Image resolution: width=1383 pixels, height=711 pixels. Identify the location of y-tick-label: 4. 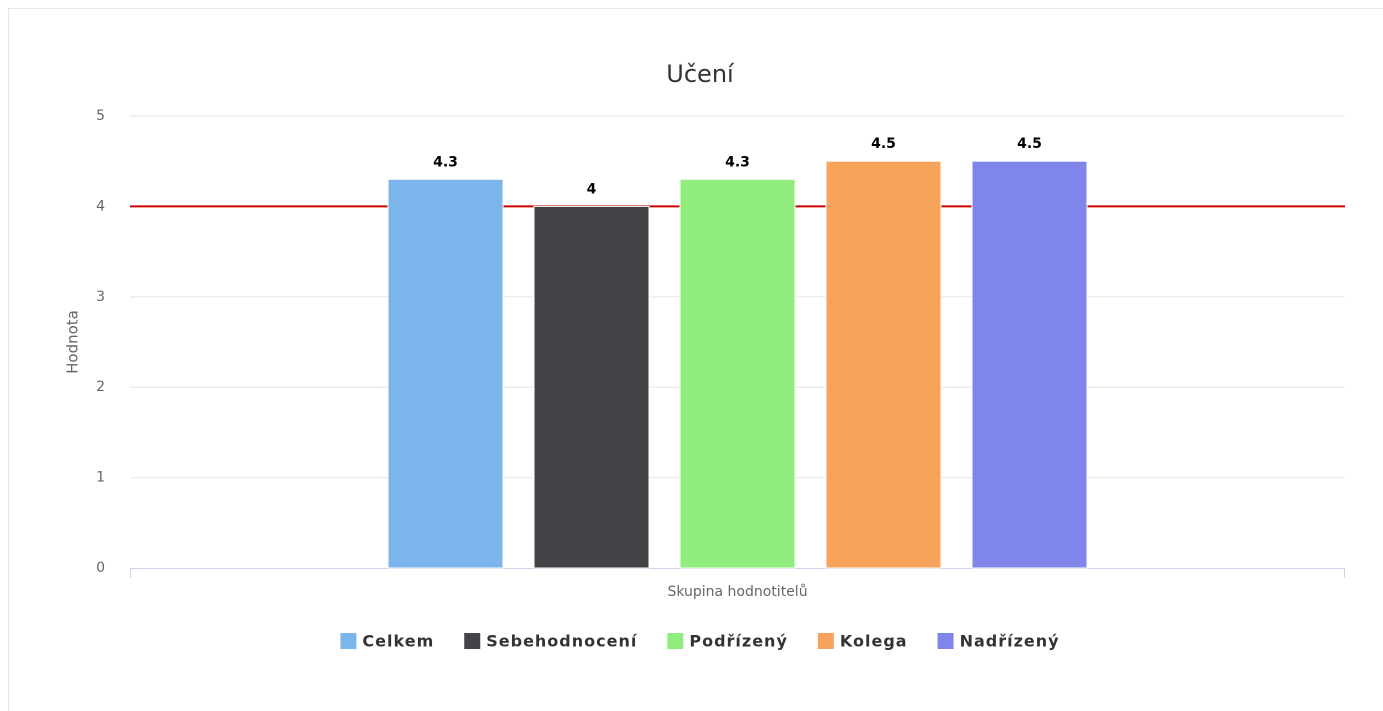
(100, 206).